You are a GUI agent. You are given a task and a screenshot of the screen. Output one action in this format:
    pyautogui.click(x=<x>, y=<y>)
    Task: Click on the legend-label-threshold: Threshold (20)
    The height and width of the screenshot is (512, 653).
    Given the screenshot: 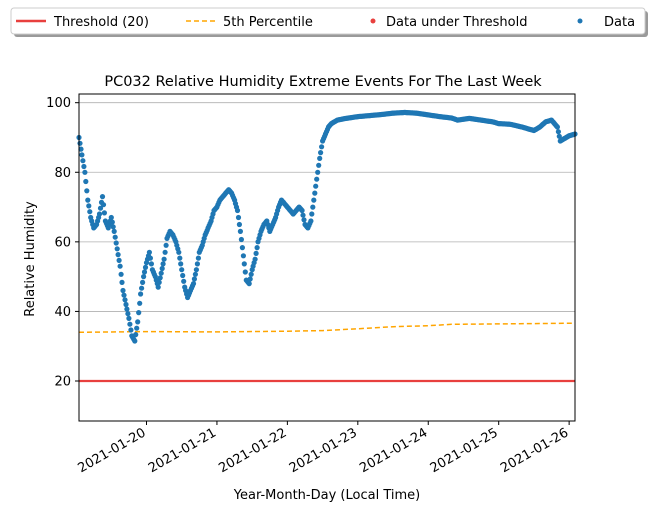 What is the action you would take?
    pyautogui.click(x=101, y=22)
    